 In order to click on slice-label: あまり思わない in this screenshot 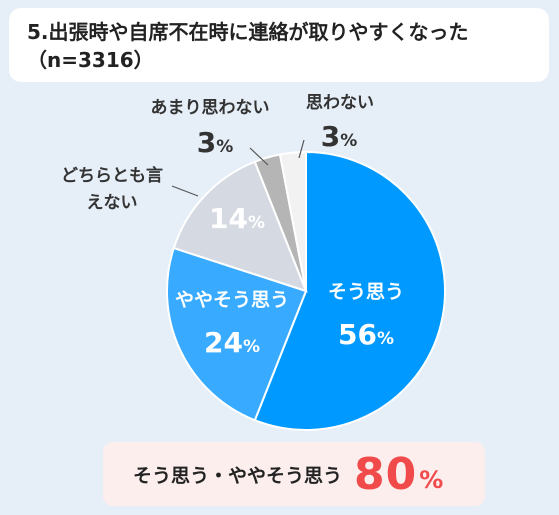, I will do `click(210, 108)`.